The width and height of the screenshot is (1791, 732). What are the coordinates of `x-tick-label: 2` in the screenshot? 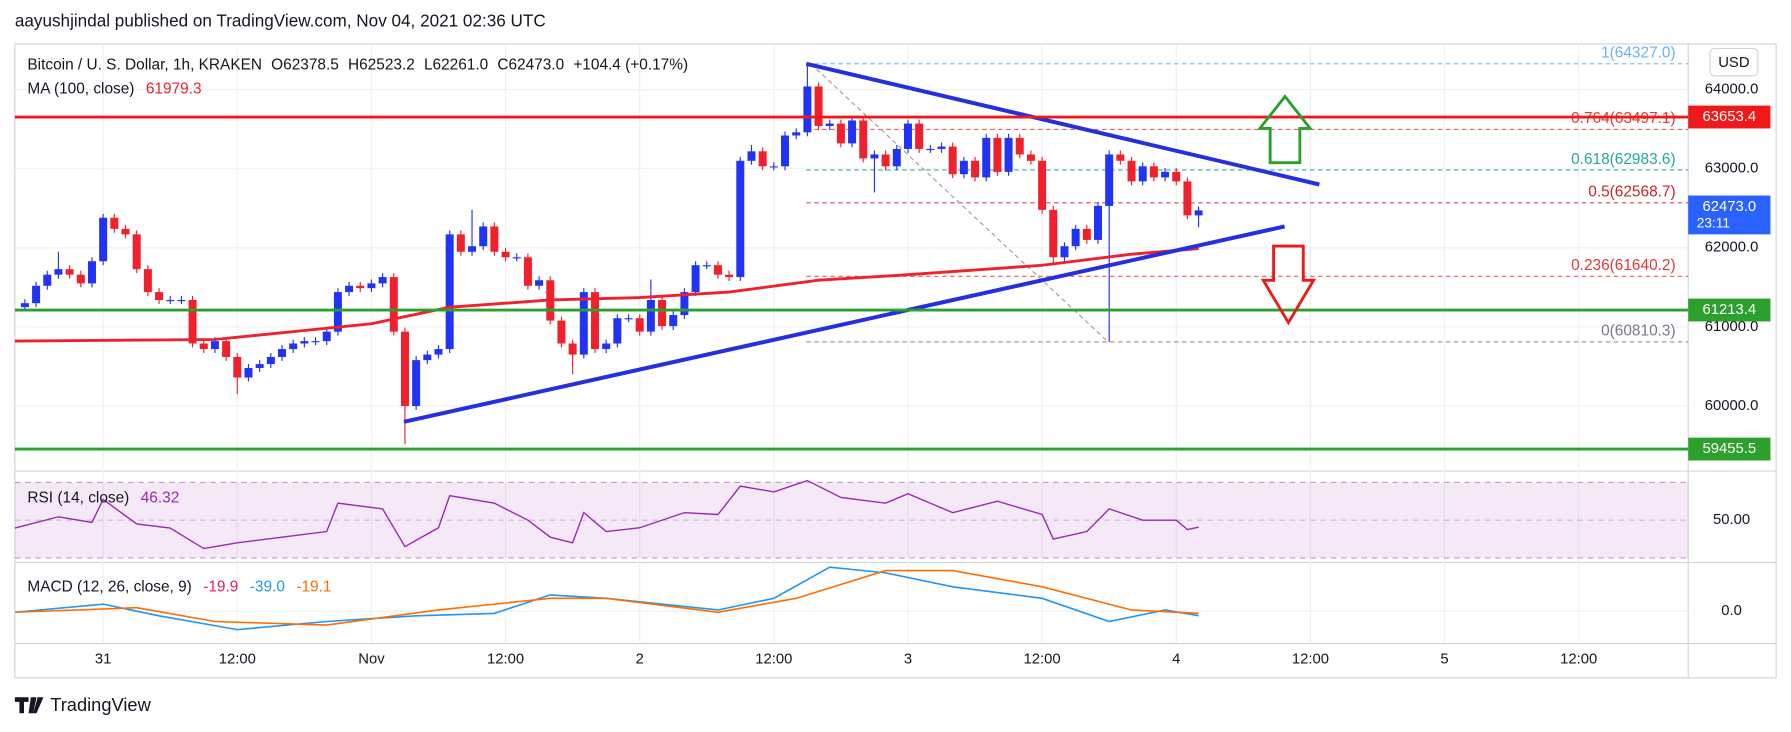 It's located at (640, 659).